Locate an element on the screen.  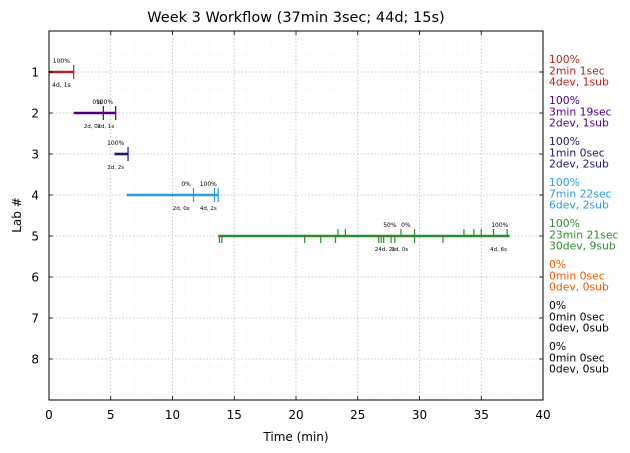
lab-5-annotation: 100% is located at coordinates (499, 225).